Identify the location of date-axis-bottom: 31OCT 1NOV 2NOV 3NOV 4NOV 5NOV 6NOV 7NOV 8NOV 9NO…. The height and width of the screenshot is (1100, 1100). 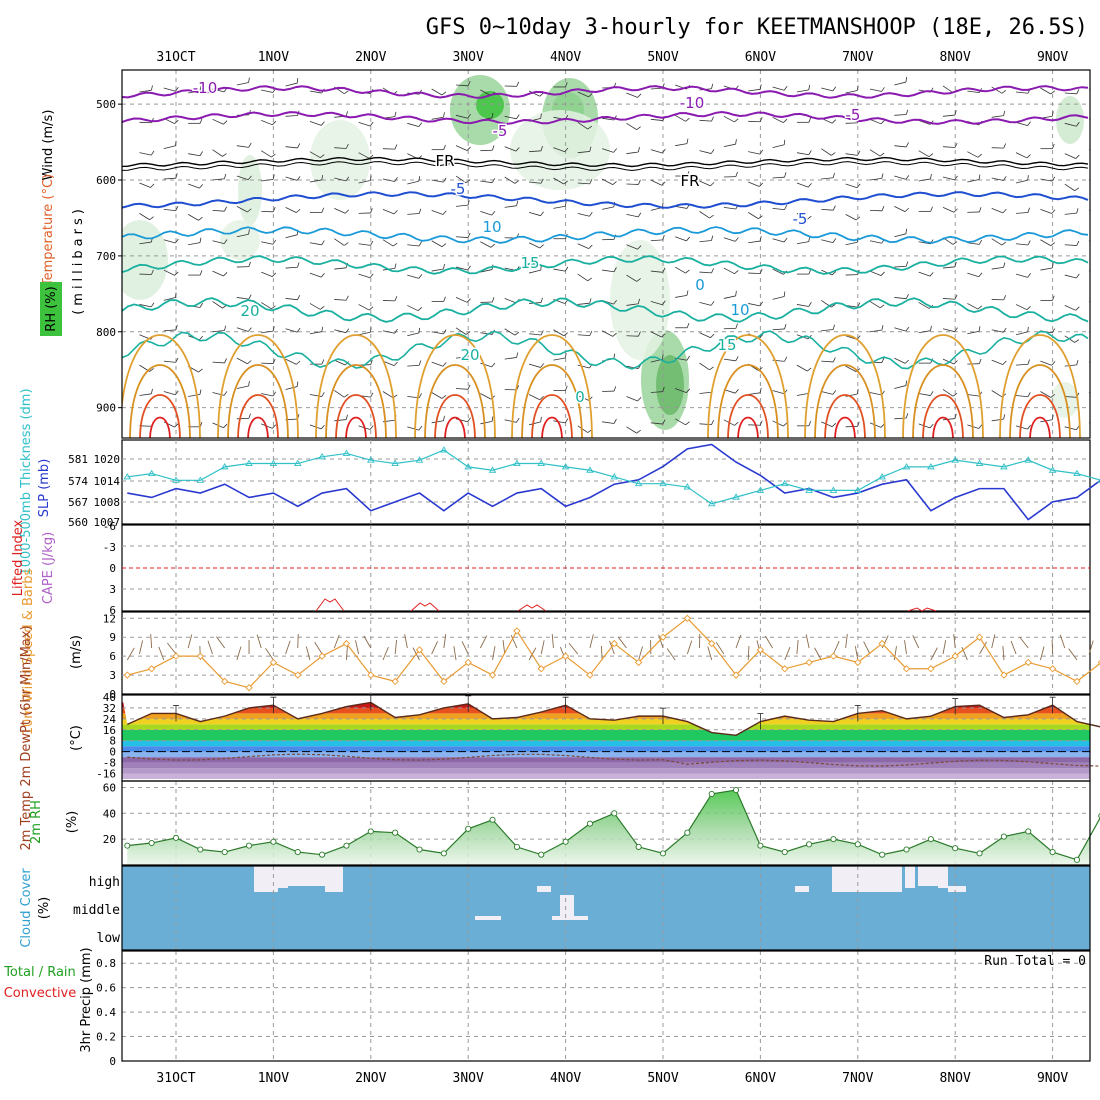
(612, 1078).